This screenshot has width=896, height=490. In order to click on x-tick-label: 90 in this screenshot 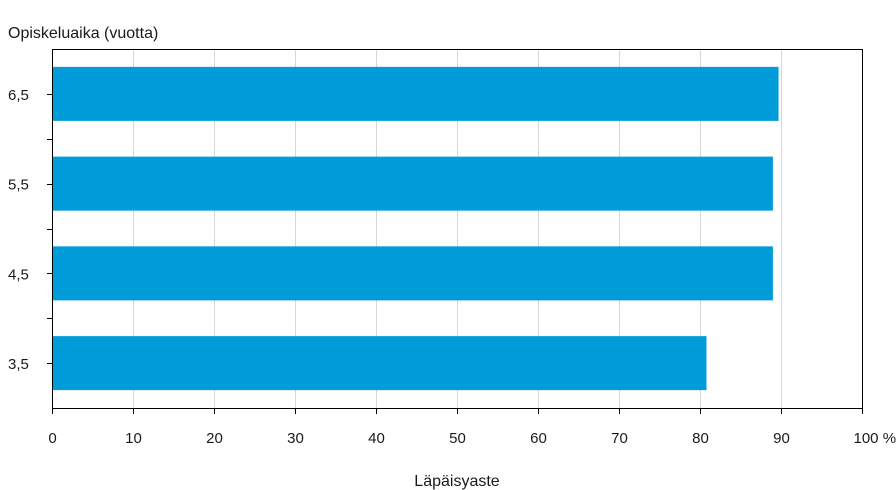, I will do `click(781, 438)`.